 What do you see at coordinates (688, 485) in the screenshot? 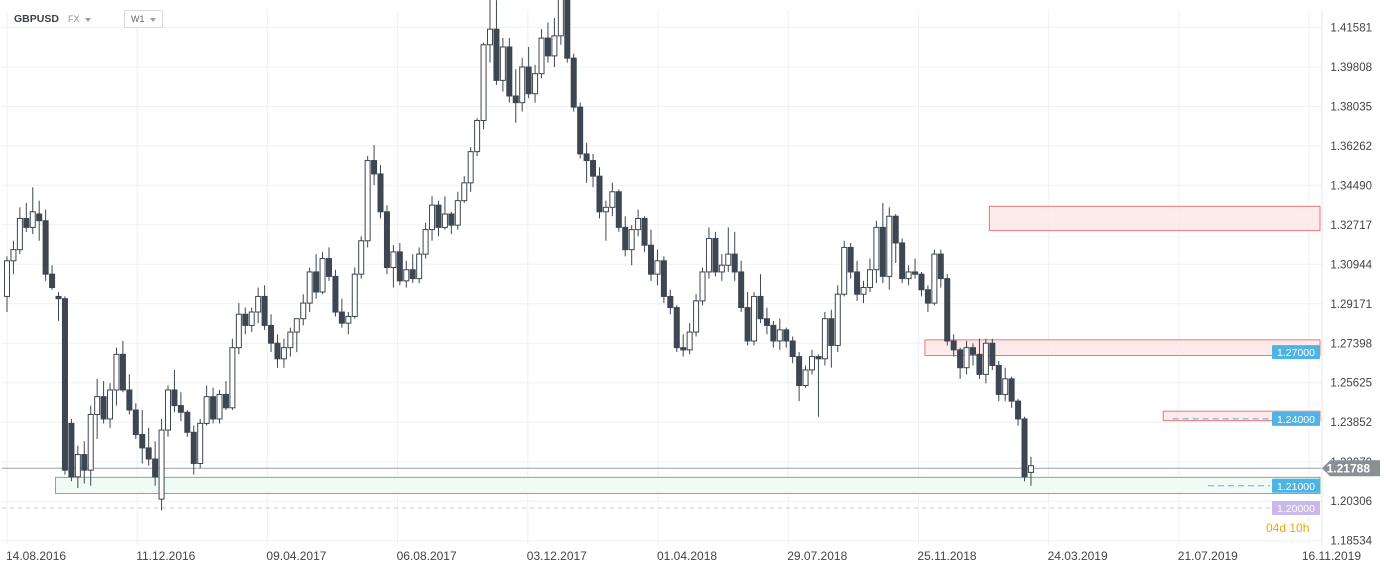
I see `support-zone` at bounding box center [688, 485].